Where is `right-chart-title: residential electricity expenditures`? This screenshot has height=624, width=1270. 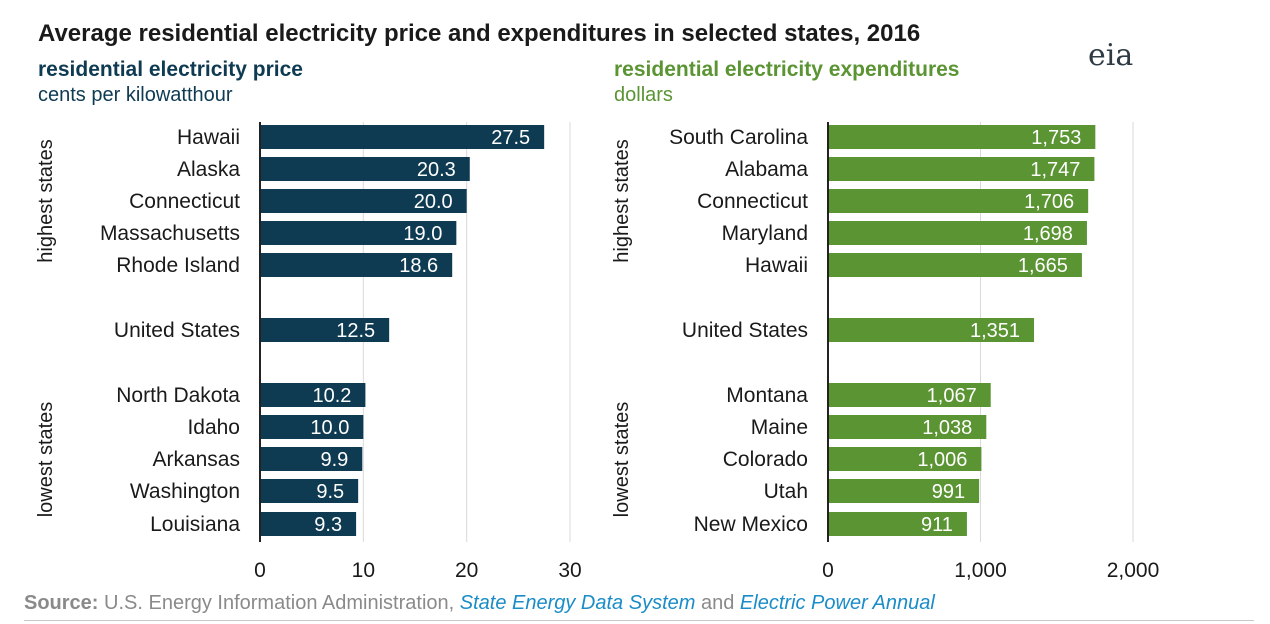
right-chart-title: residential electricity expenditures is located at coordinates (787, 69).